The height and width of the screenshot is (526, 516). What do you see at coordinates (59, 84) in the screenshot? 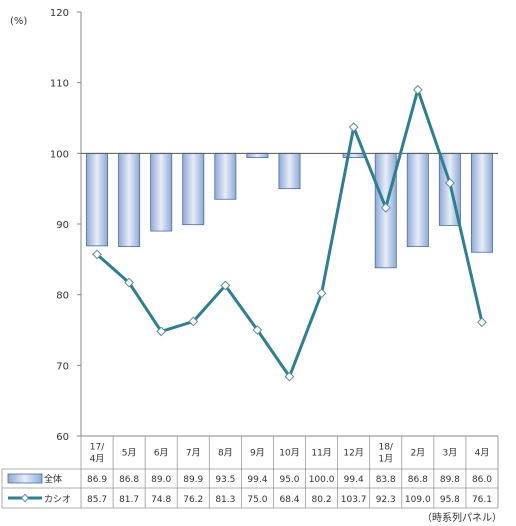
I see `y-tick-label: 110` at bounding box center [59, 84].